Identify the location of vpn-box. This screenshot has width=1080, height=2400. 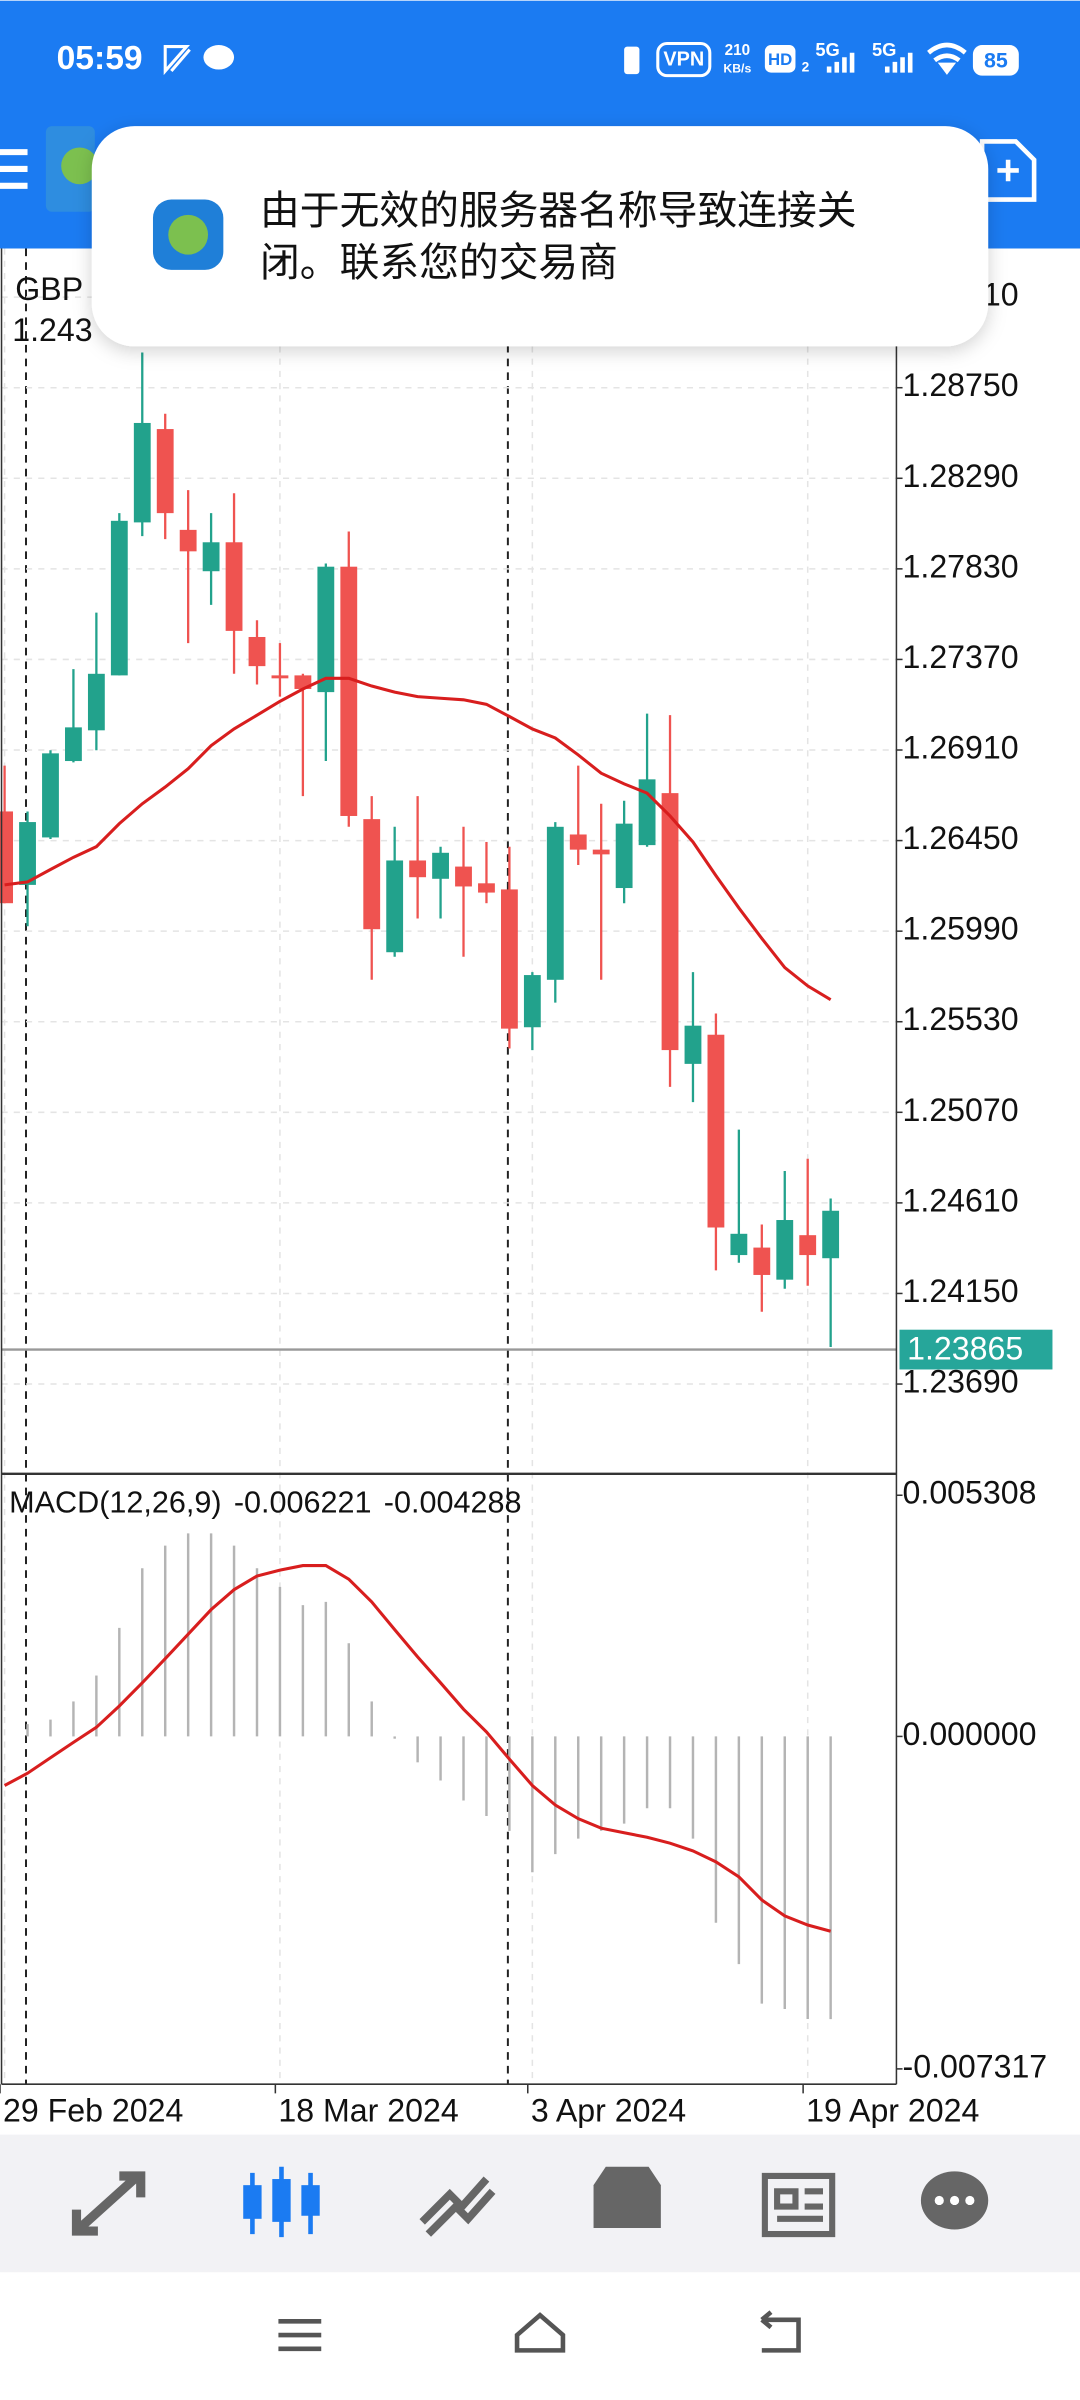
(684, 59).